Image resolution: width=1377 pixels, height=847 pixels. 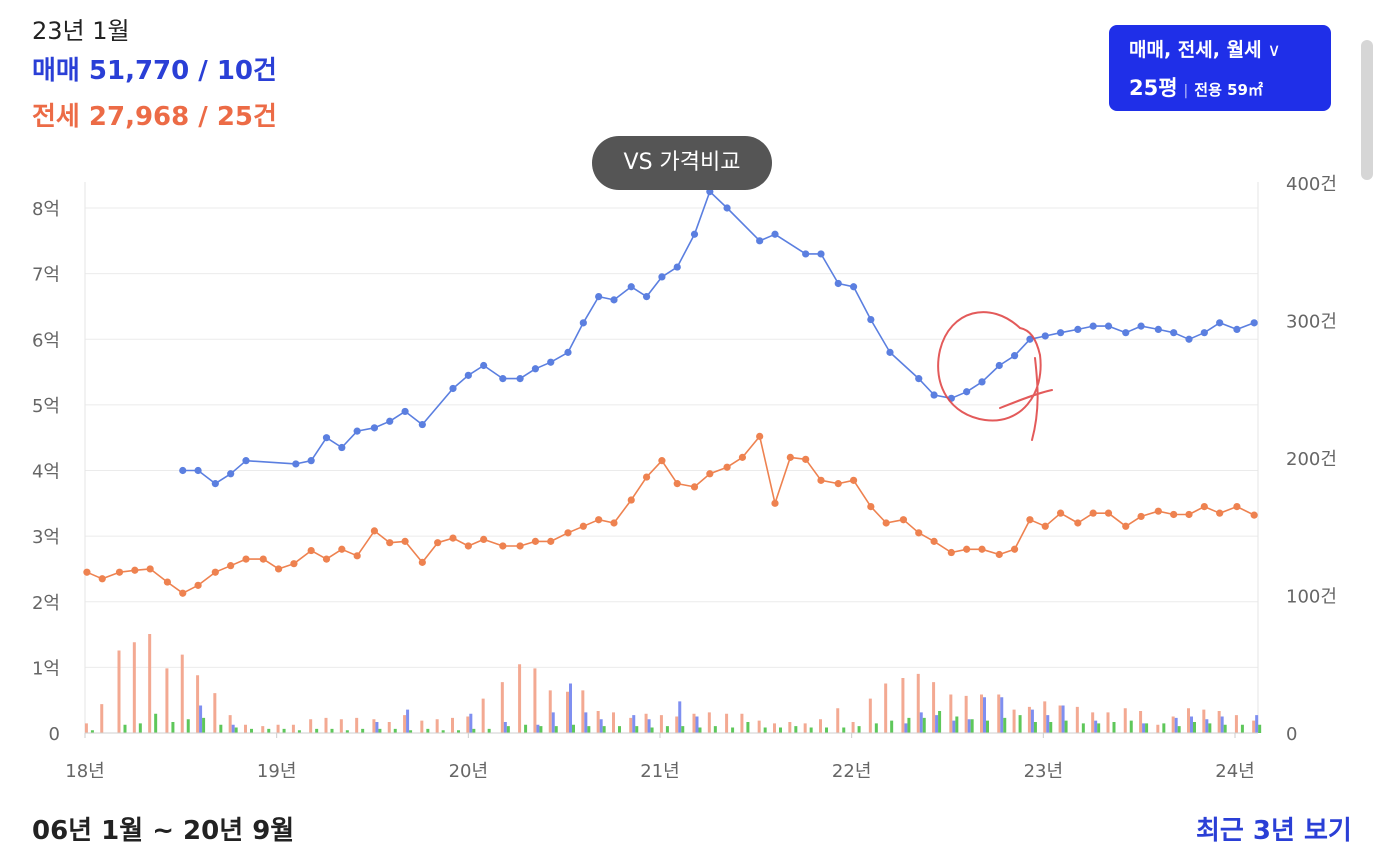 What do you see at coordinates (163, 831) in the screenshot?
I see `date-range-label: 06년 1월 ~ 20년 9월` at bounding box center [163, 831].